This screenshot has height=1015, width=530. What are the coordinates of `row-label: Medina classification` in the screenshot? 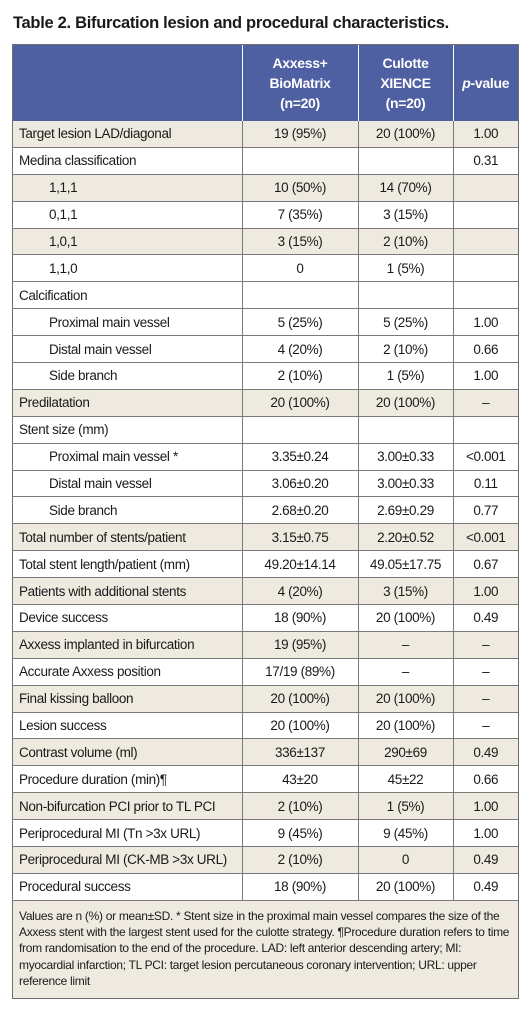 It's located at (127, 160).